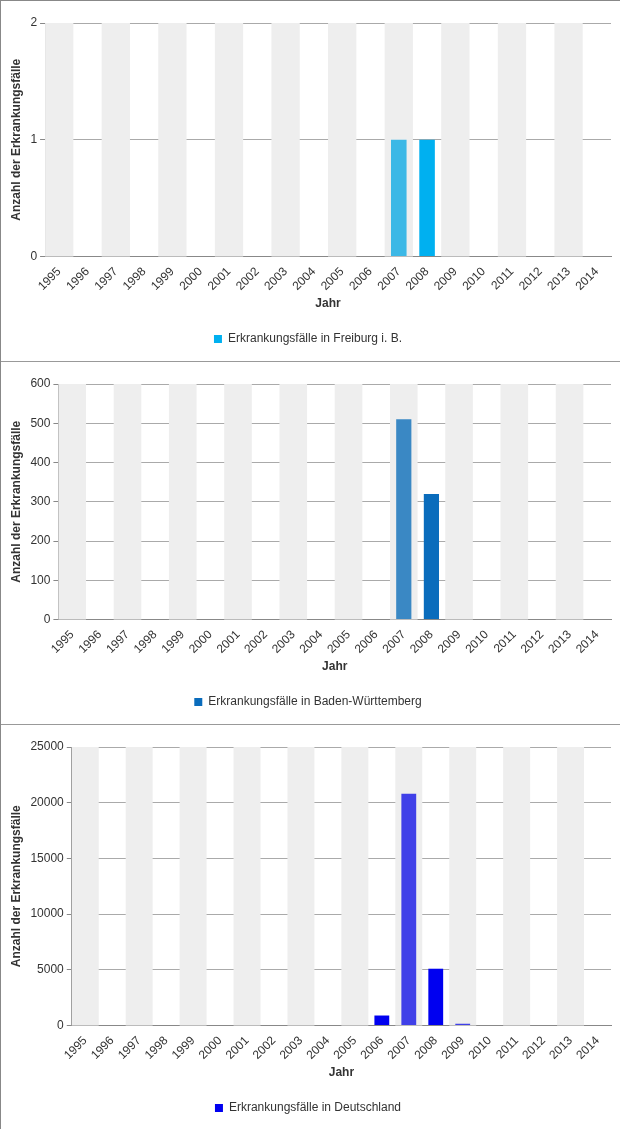 This screenshot has width=620, height=1129. What do you see at coordinates (315, 701) in the screenshot?
I see `legend-label: Erkrankungsfälle in Baden-Württemberg` at bounding box center [315, 701].